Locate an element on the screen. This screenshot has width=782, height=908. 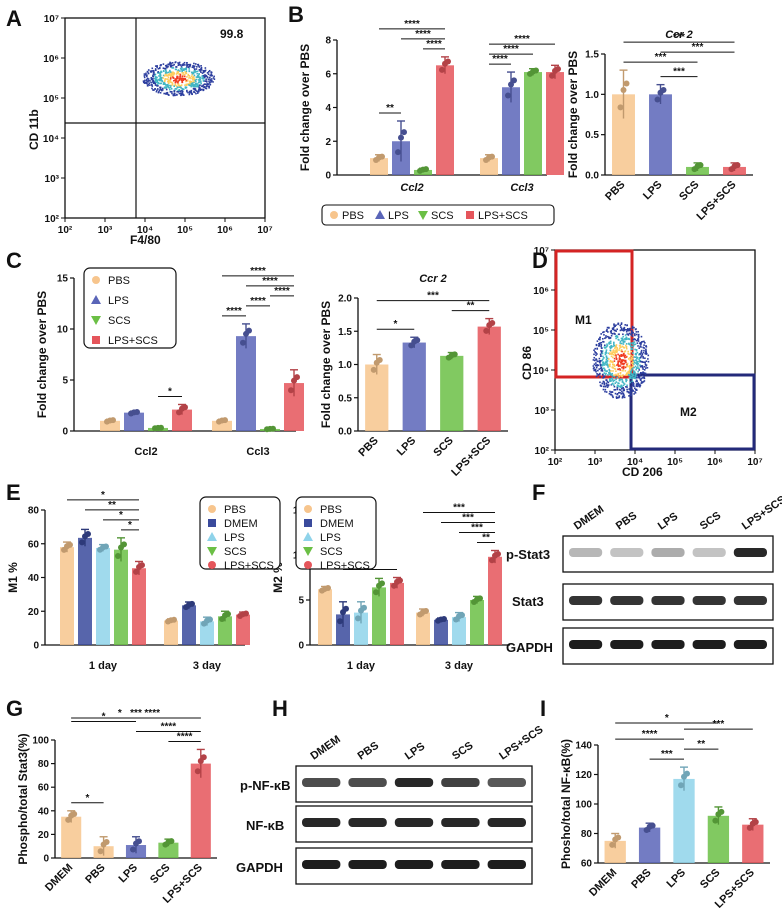
y-axis-label: M1 % is located at coordinates (13, 577).